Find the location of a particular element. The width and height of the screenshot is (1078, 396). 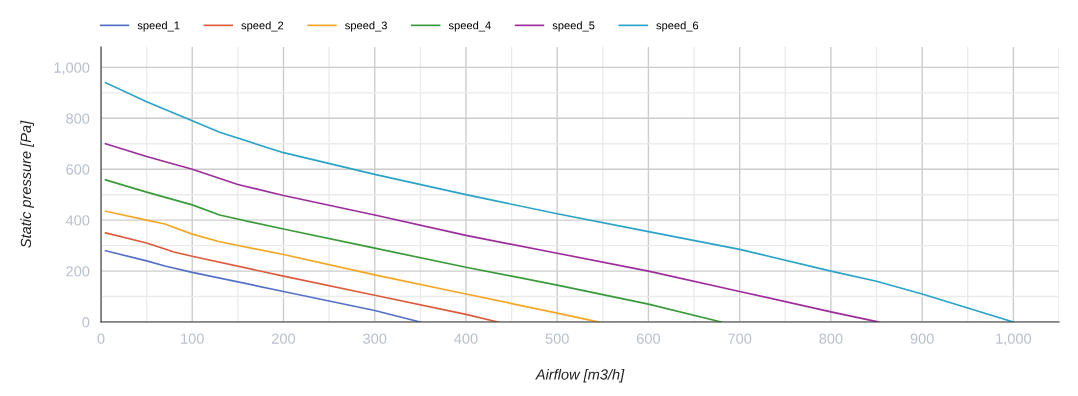

y-tick-label: 1,000 is located at coordinates (72, 68).